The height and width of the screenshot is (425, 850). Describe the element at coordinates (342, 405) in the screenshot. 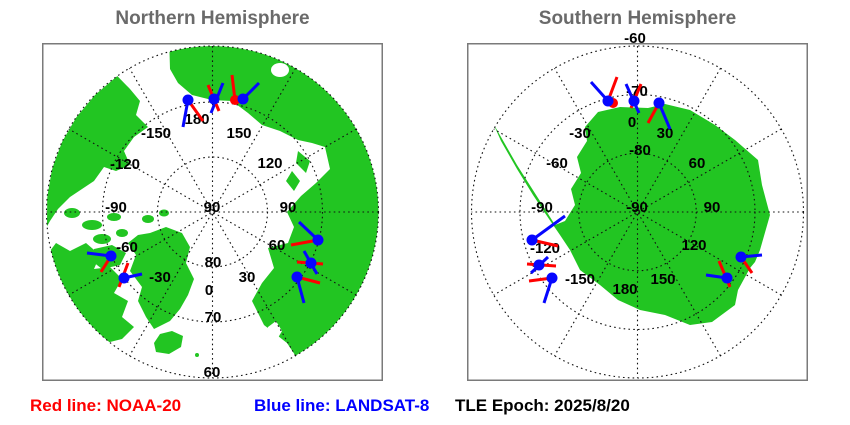

I see `legend-landsat8: Blue line: LANDSAT-8` at that location.